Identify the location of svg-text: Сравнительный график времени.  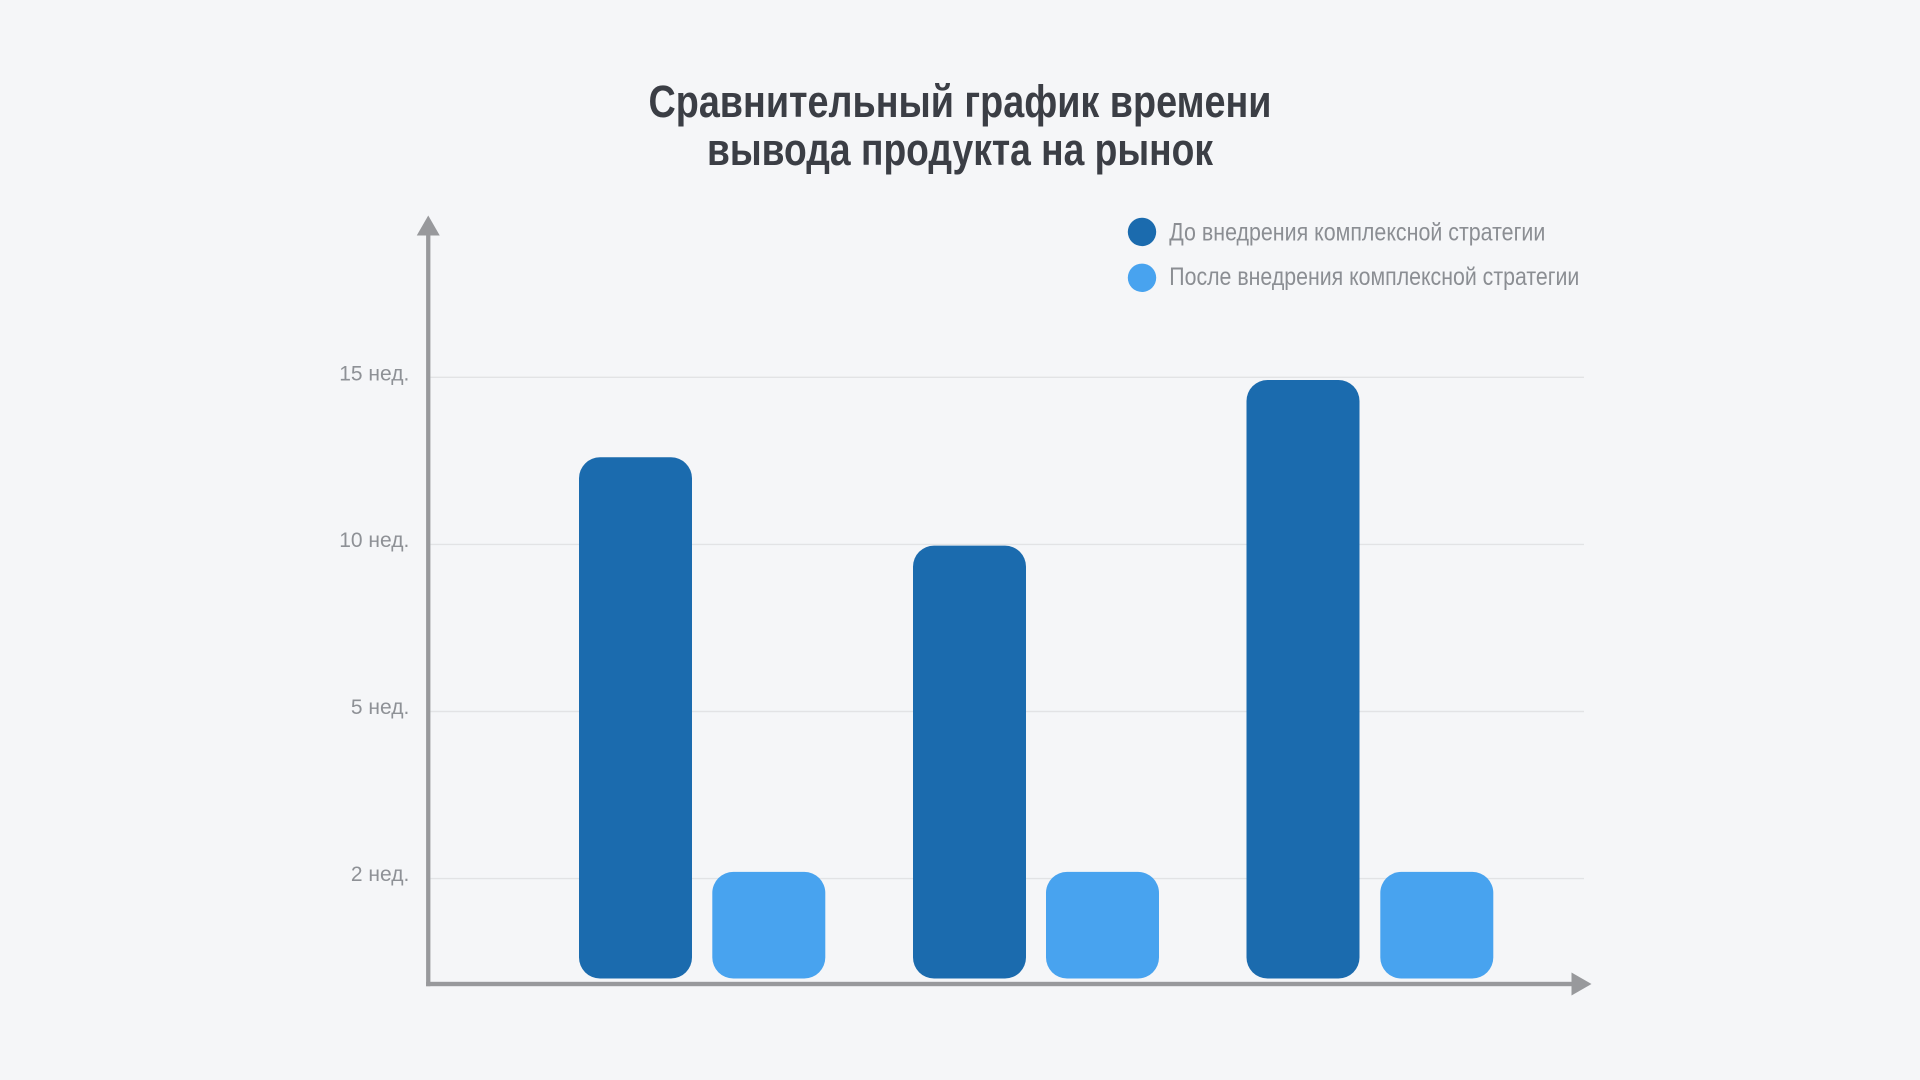
(960, 101).